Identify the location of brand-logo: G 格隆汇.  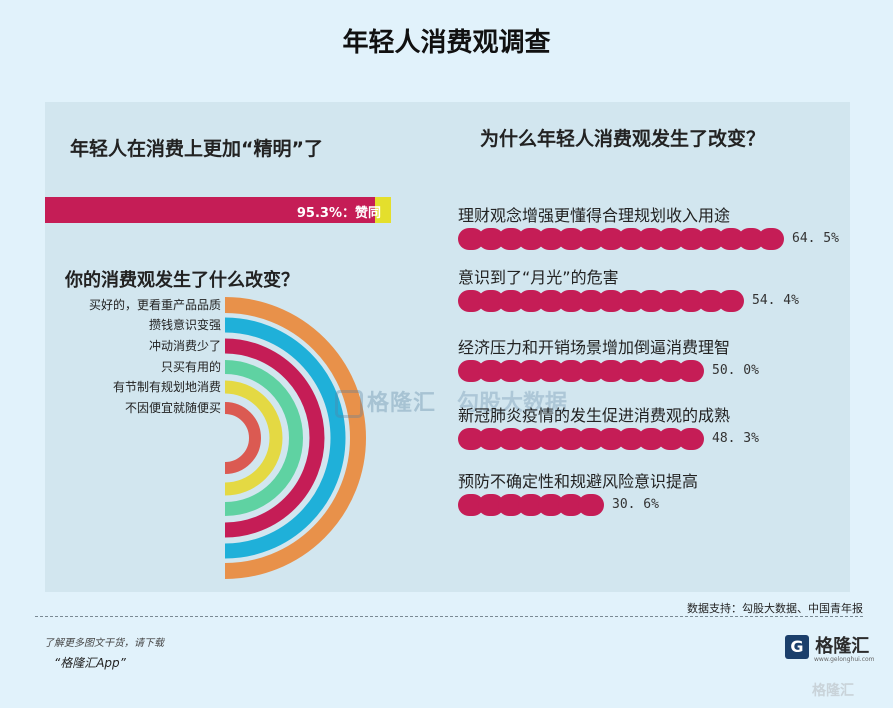
(827, 645).